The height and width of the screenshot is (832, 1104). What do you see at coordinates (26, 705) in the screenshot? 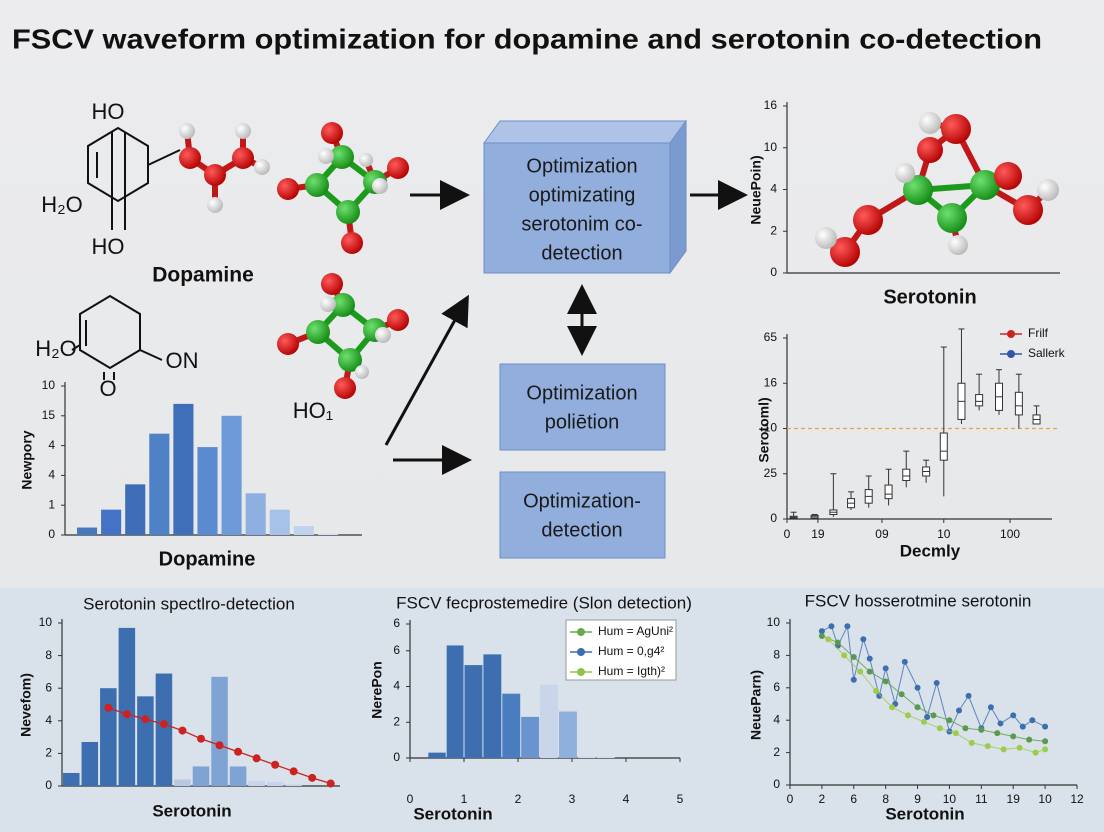
I see `y-axis-label: Nevefom)` at bounding box center [26, 705].